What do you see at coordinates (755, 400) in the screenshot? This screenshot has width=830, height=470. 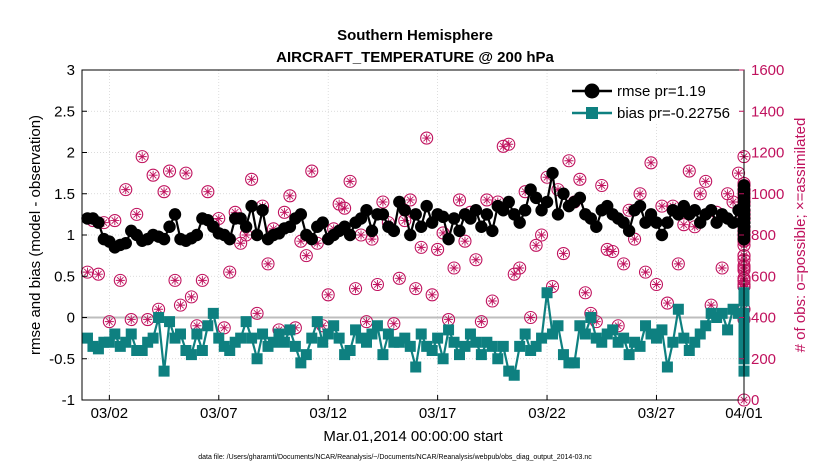 I see `y-tick-label-right: 0` at bounding box center [755, 400].